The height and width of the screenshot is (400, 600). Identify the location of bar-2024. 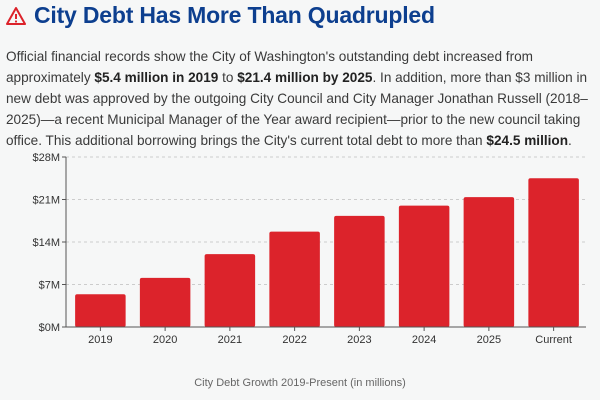
(424, 266).